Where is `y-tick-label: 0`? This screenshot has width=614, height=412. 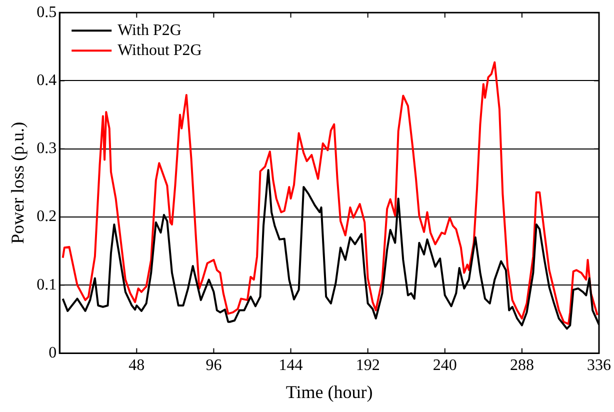 y-tick-label: 0 is located at coordinates (52, 353).